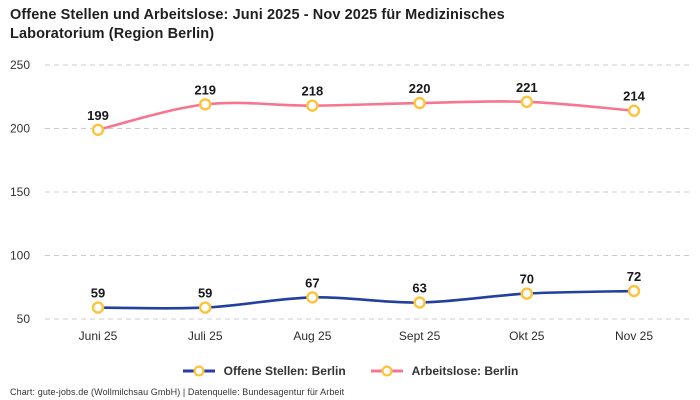  What do you see at coordinates (312, 282) in the screenshot?
I see `data-label: 67` at bounding box center [312, 282].